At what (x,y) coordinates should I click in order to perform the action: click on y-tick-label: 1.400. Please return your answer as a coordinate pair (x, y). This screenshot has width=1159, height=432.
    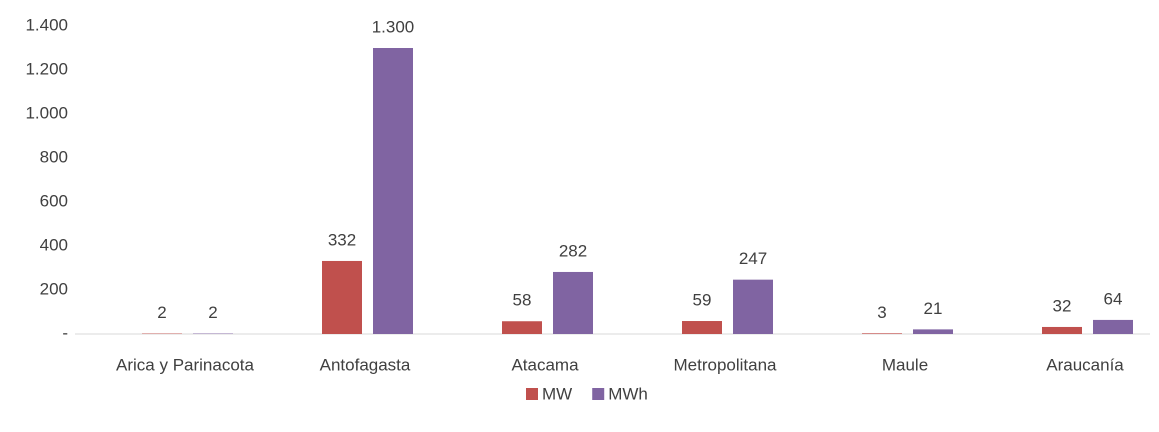
    Looking at the image, I should click on (46, 24).